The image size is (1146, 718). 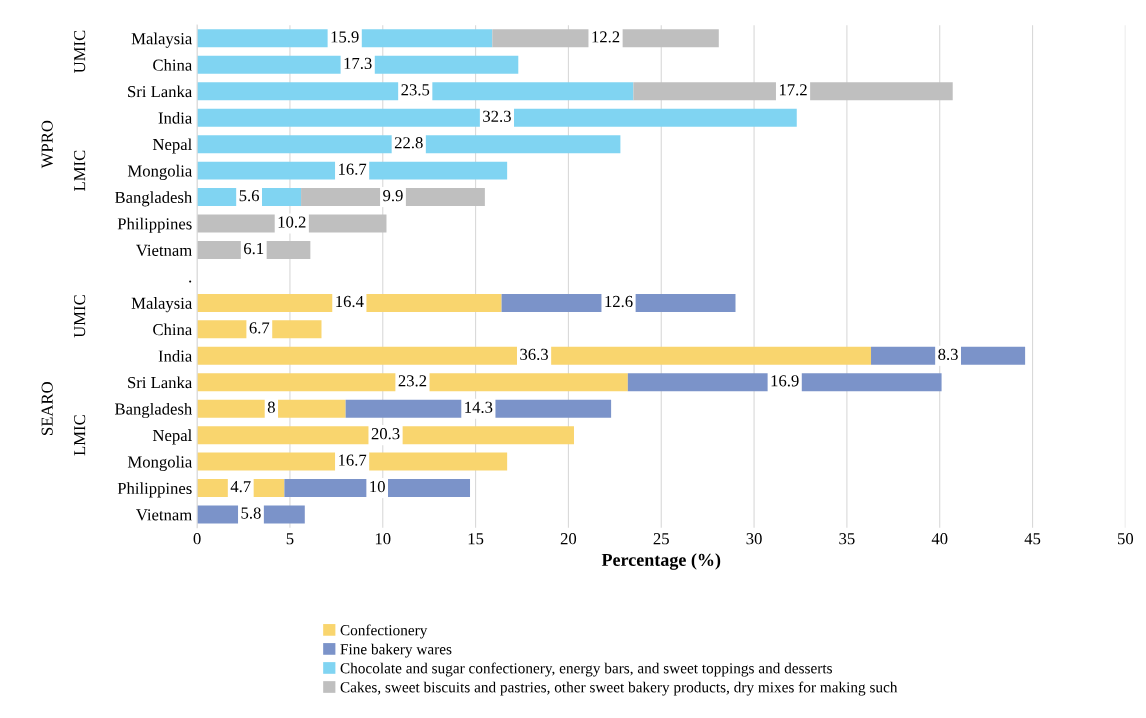 I want to click on x-tick-label: 15, so click(x=476, y=539).